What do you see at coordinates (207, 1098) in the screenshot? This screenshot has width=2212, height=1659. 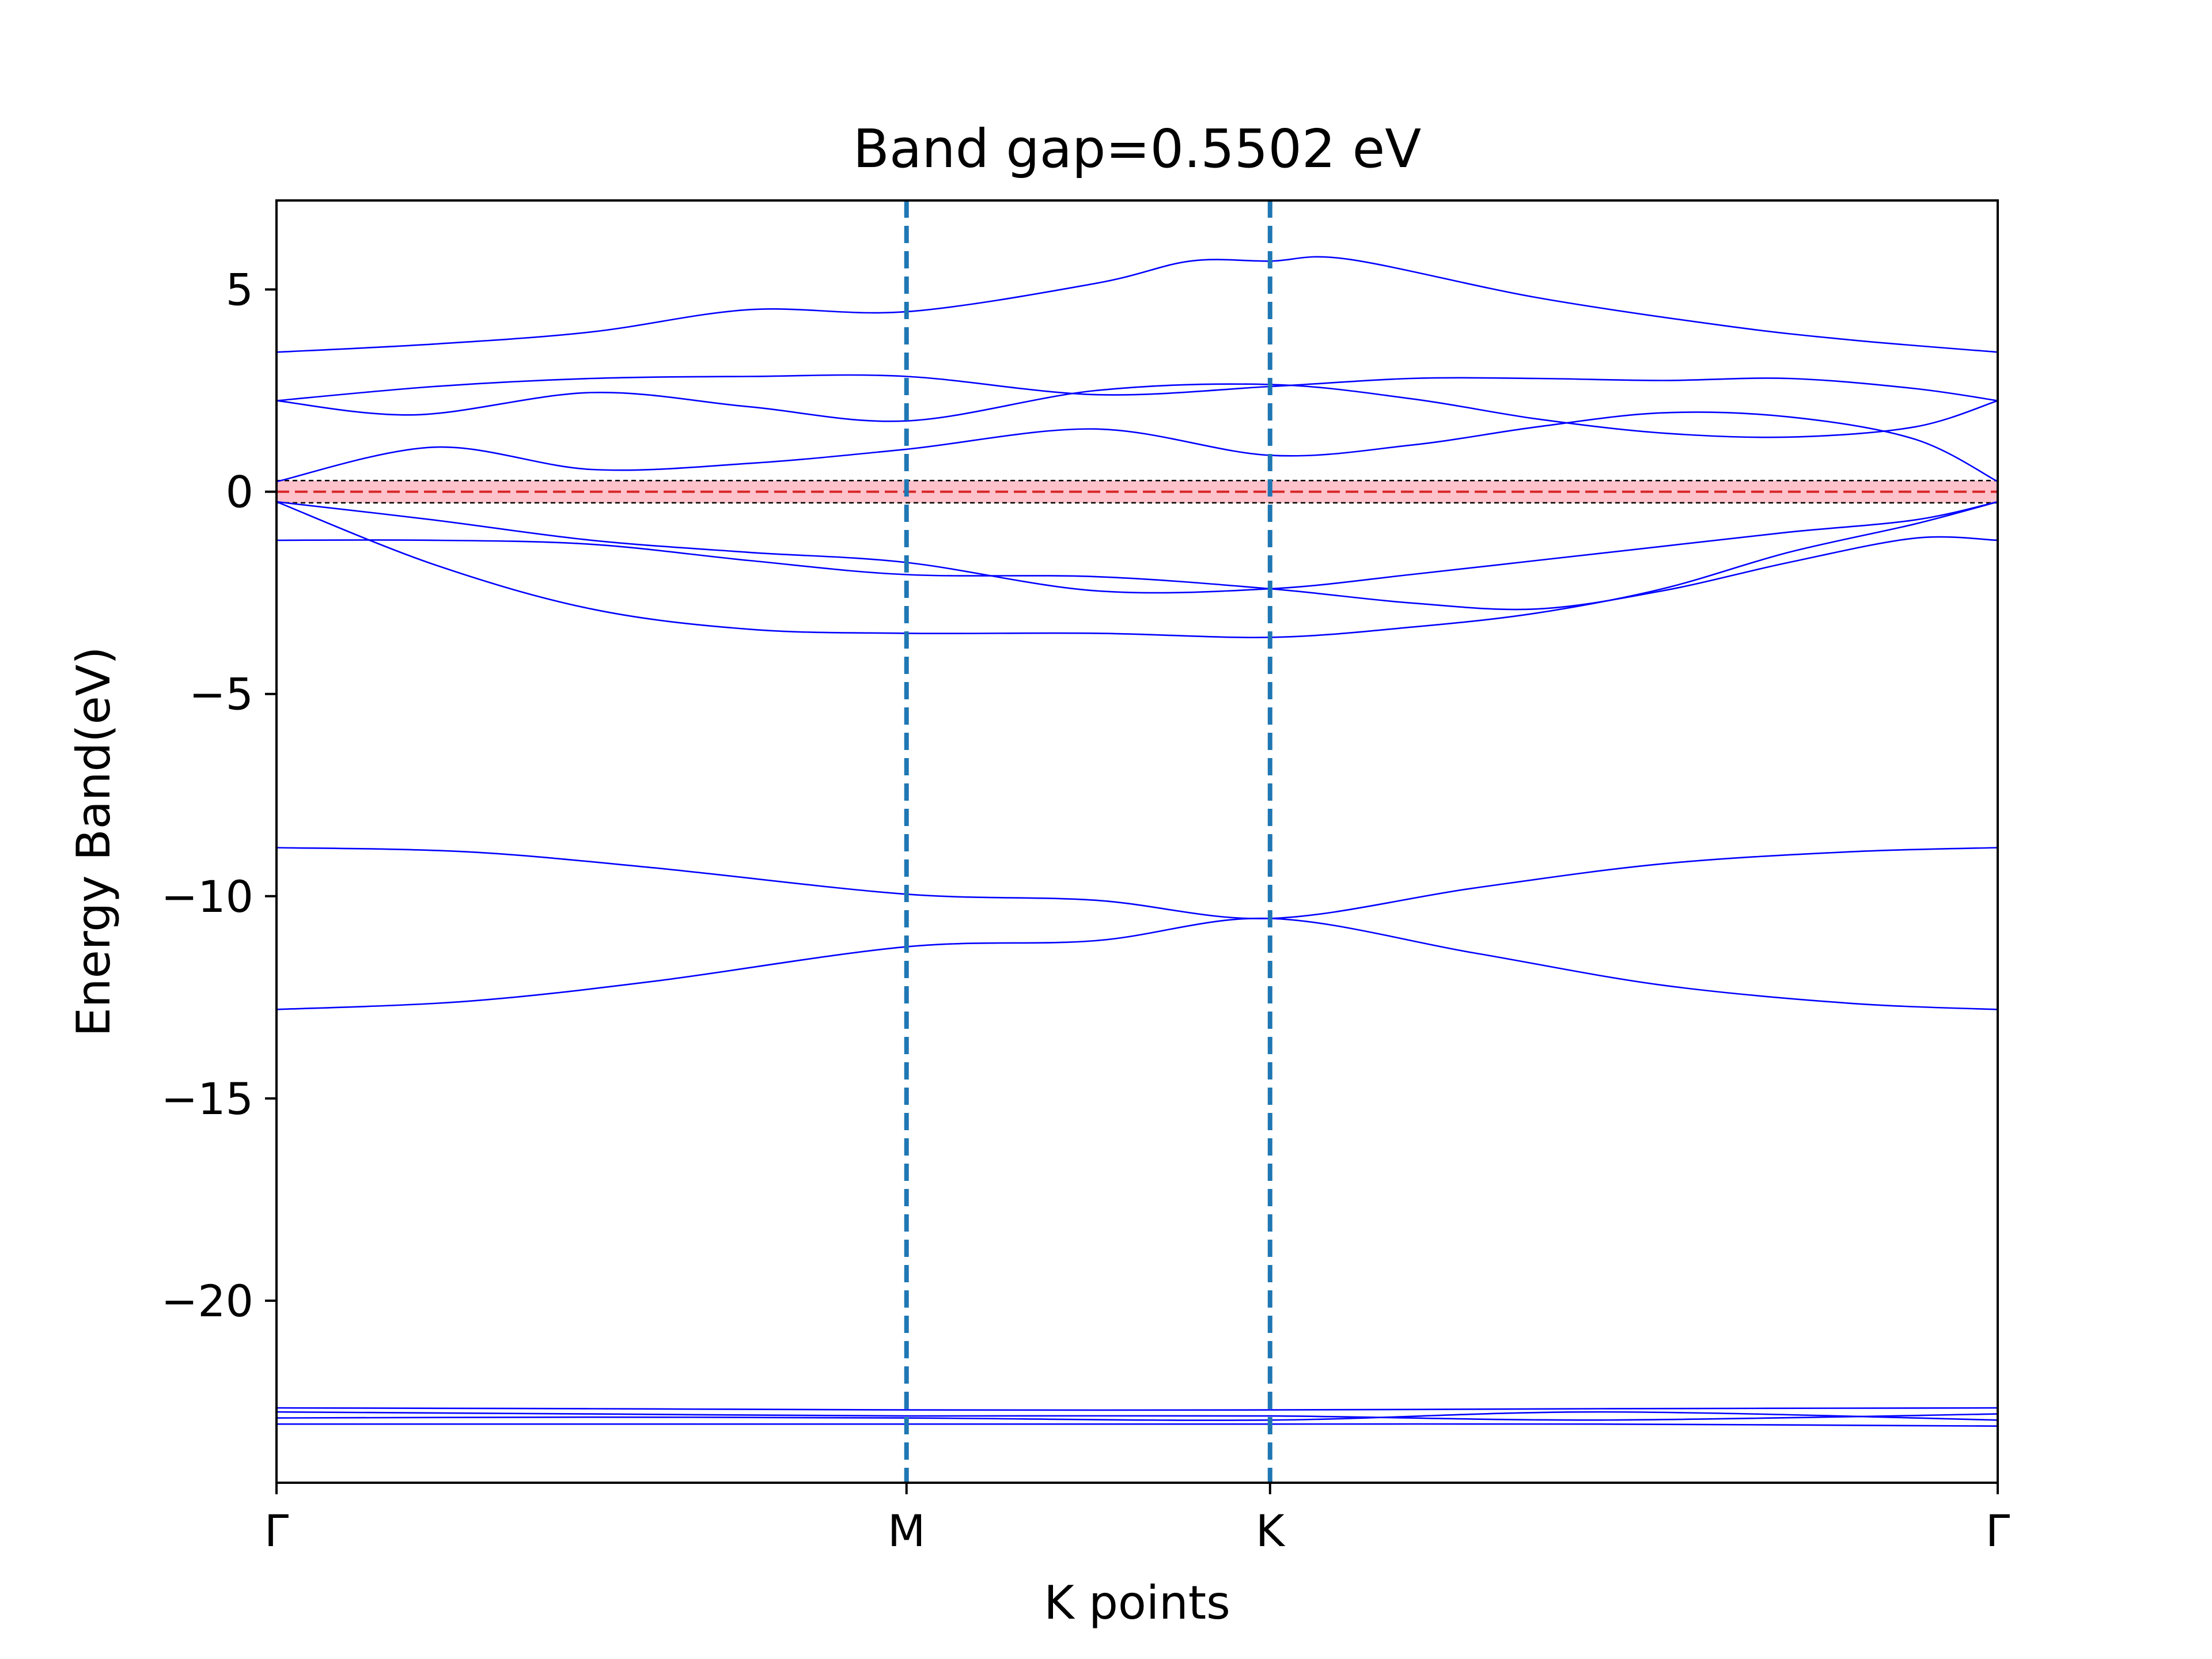 I see `y-tick-label: −15` at bounding box center [207, 1098].